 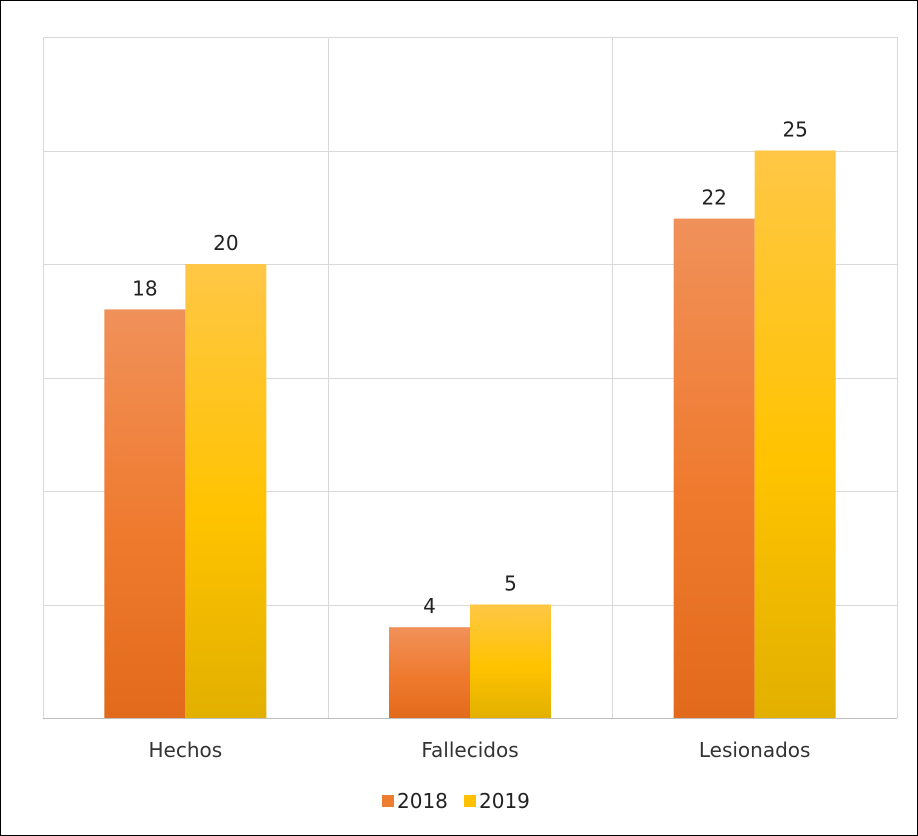 What do you see at coordinates (510, 584) in the screenshot?
I see `data-label-2019-fallecidos: 5` at bounding box center [510, 584].